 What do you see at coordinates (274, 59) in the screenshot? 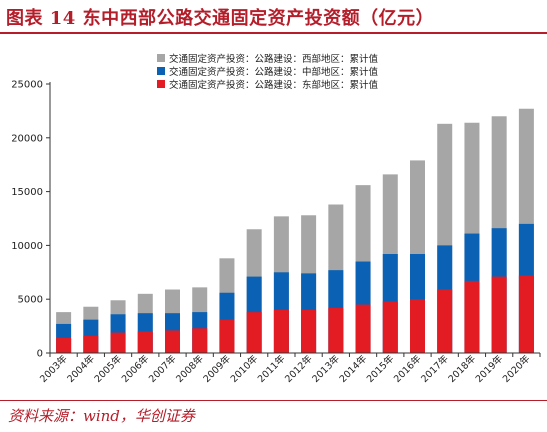
I see `legend-label-west: 交通固定资产投资：公路建设：西部地区：累计值` at bounding box center [274, 59].